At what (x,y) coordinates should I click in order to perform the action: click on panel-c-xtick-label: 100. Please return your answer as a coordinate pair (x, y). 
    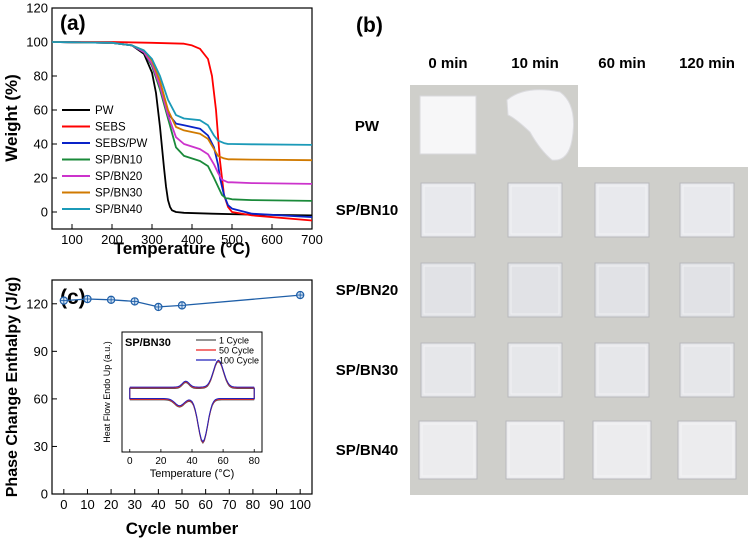
    Looking at the image, I should click on (300, 504).